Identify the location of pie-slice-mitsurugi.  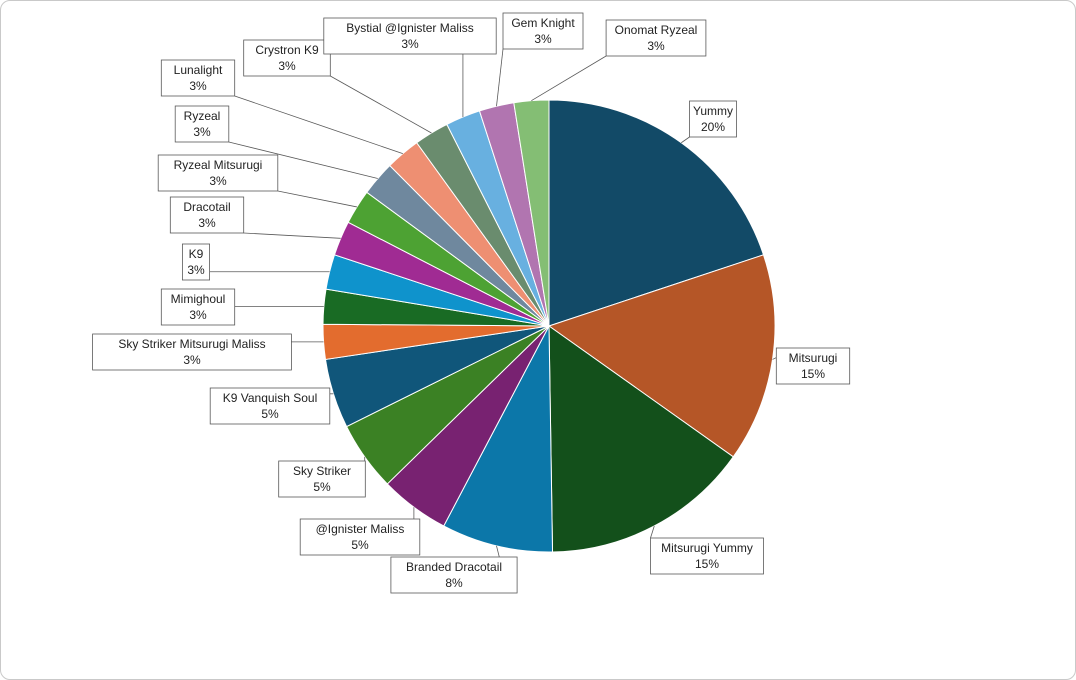
(661, 356).